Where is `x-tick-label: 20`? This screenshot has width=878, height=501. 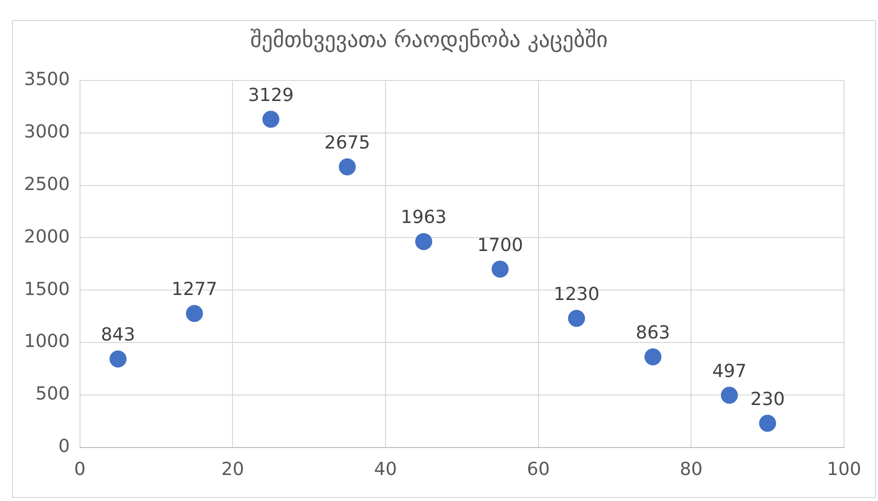 x-tick-label: 20 is located at coordinates (232, 469).